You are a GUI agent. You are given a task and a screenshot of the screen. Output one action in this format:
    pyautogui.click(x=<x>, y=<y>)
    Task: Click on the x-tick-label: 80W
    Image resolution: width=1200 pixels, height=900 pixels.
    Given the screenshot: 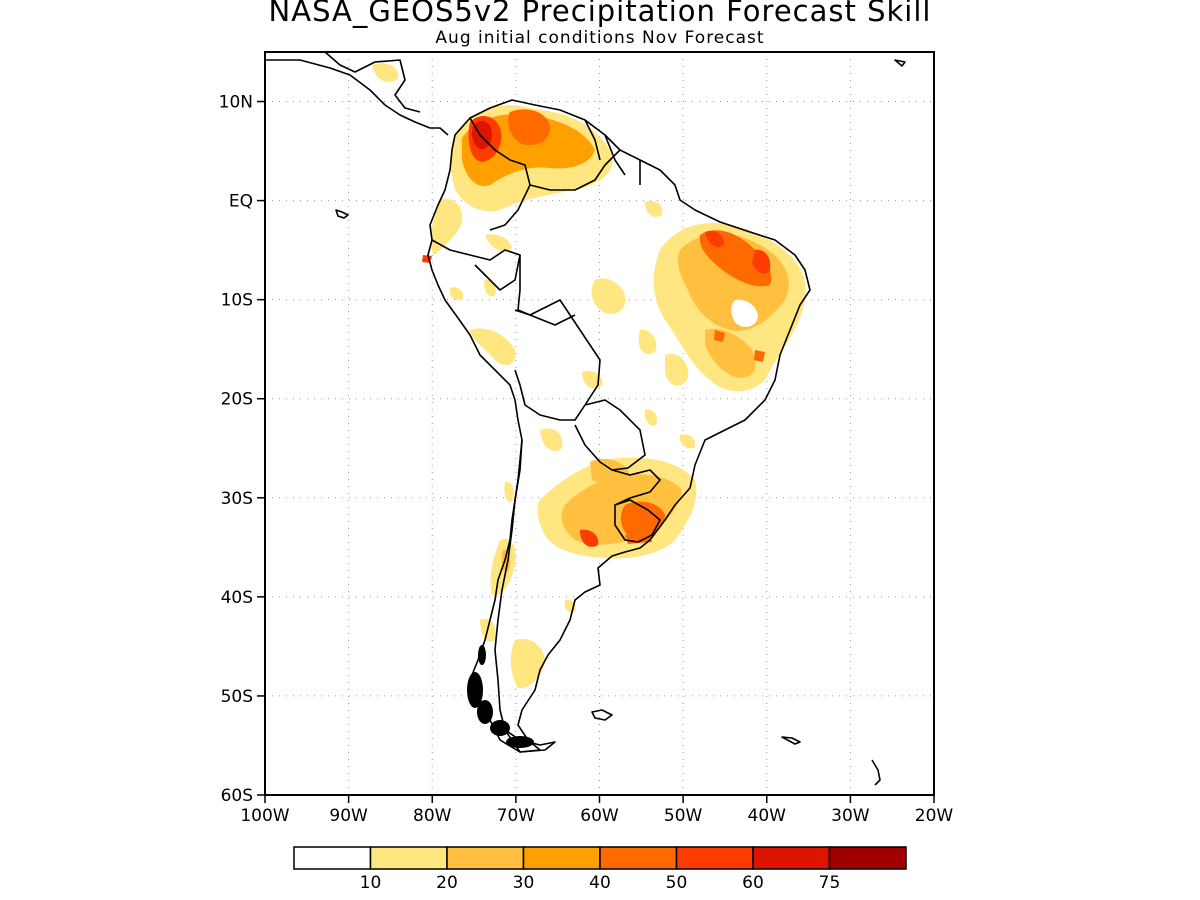 What is the action you would take?
    pyautogui.click(x=432, y=816)
    